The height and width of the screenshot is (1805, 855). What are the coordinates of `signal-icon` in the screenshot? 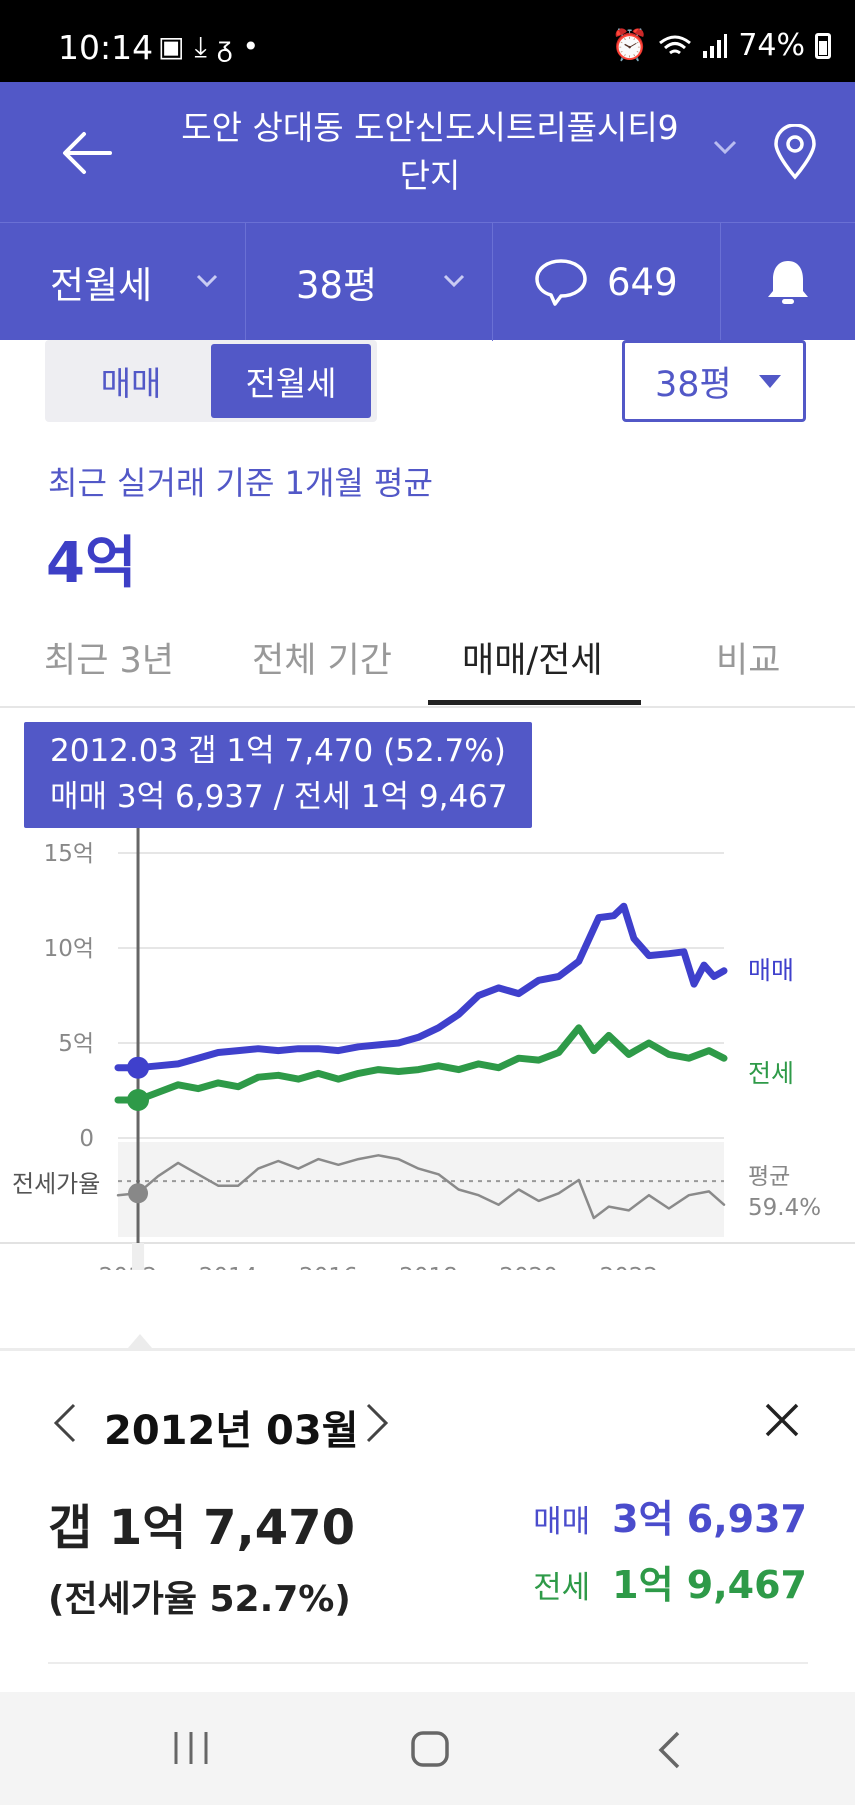 It's located at (715, 45).